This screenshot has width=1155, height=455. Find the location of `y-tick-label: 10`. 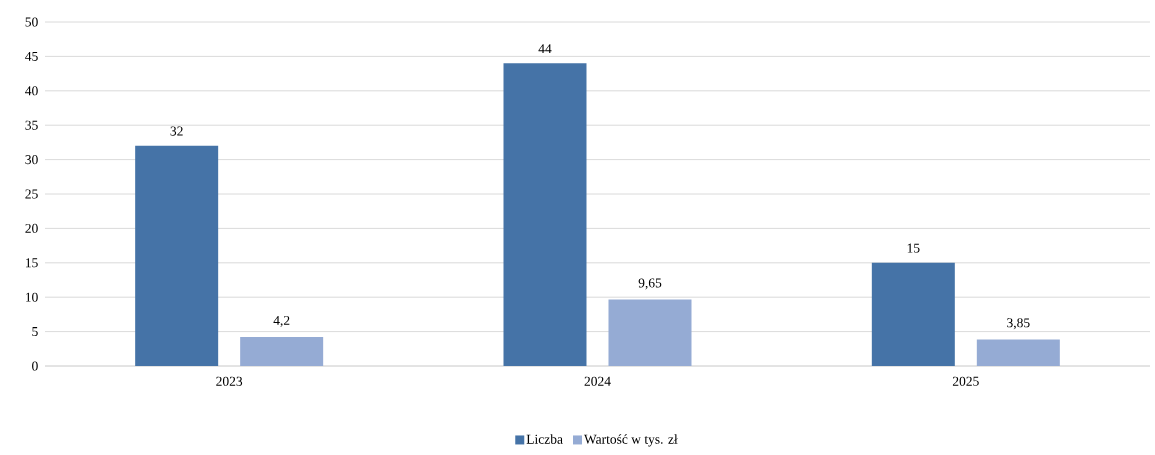

y-tick-label: 10 is located at coordinates (31, 297).